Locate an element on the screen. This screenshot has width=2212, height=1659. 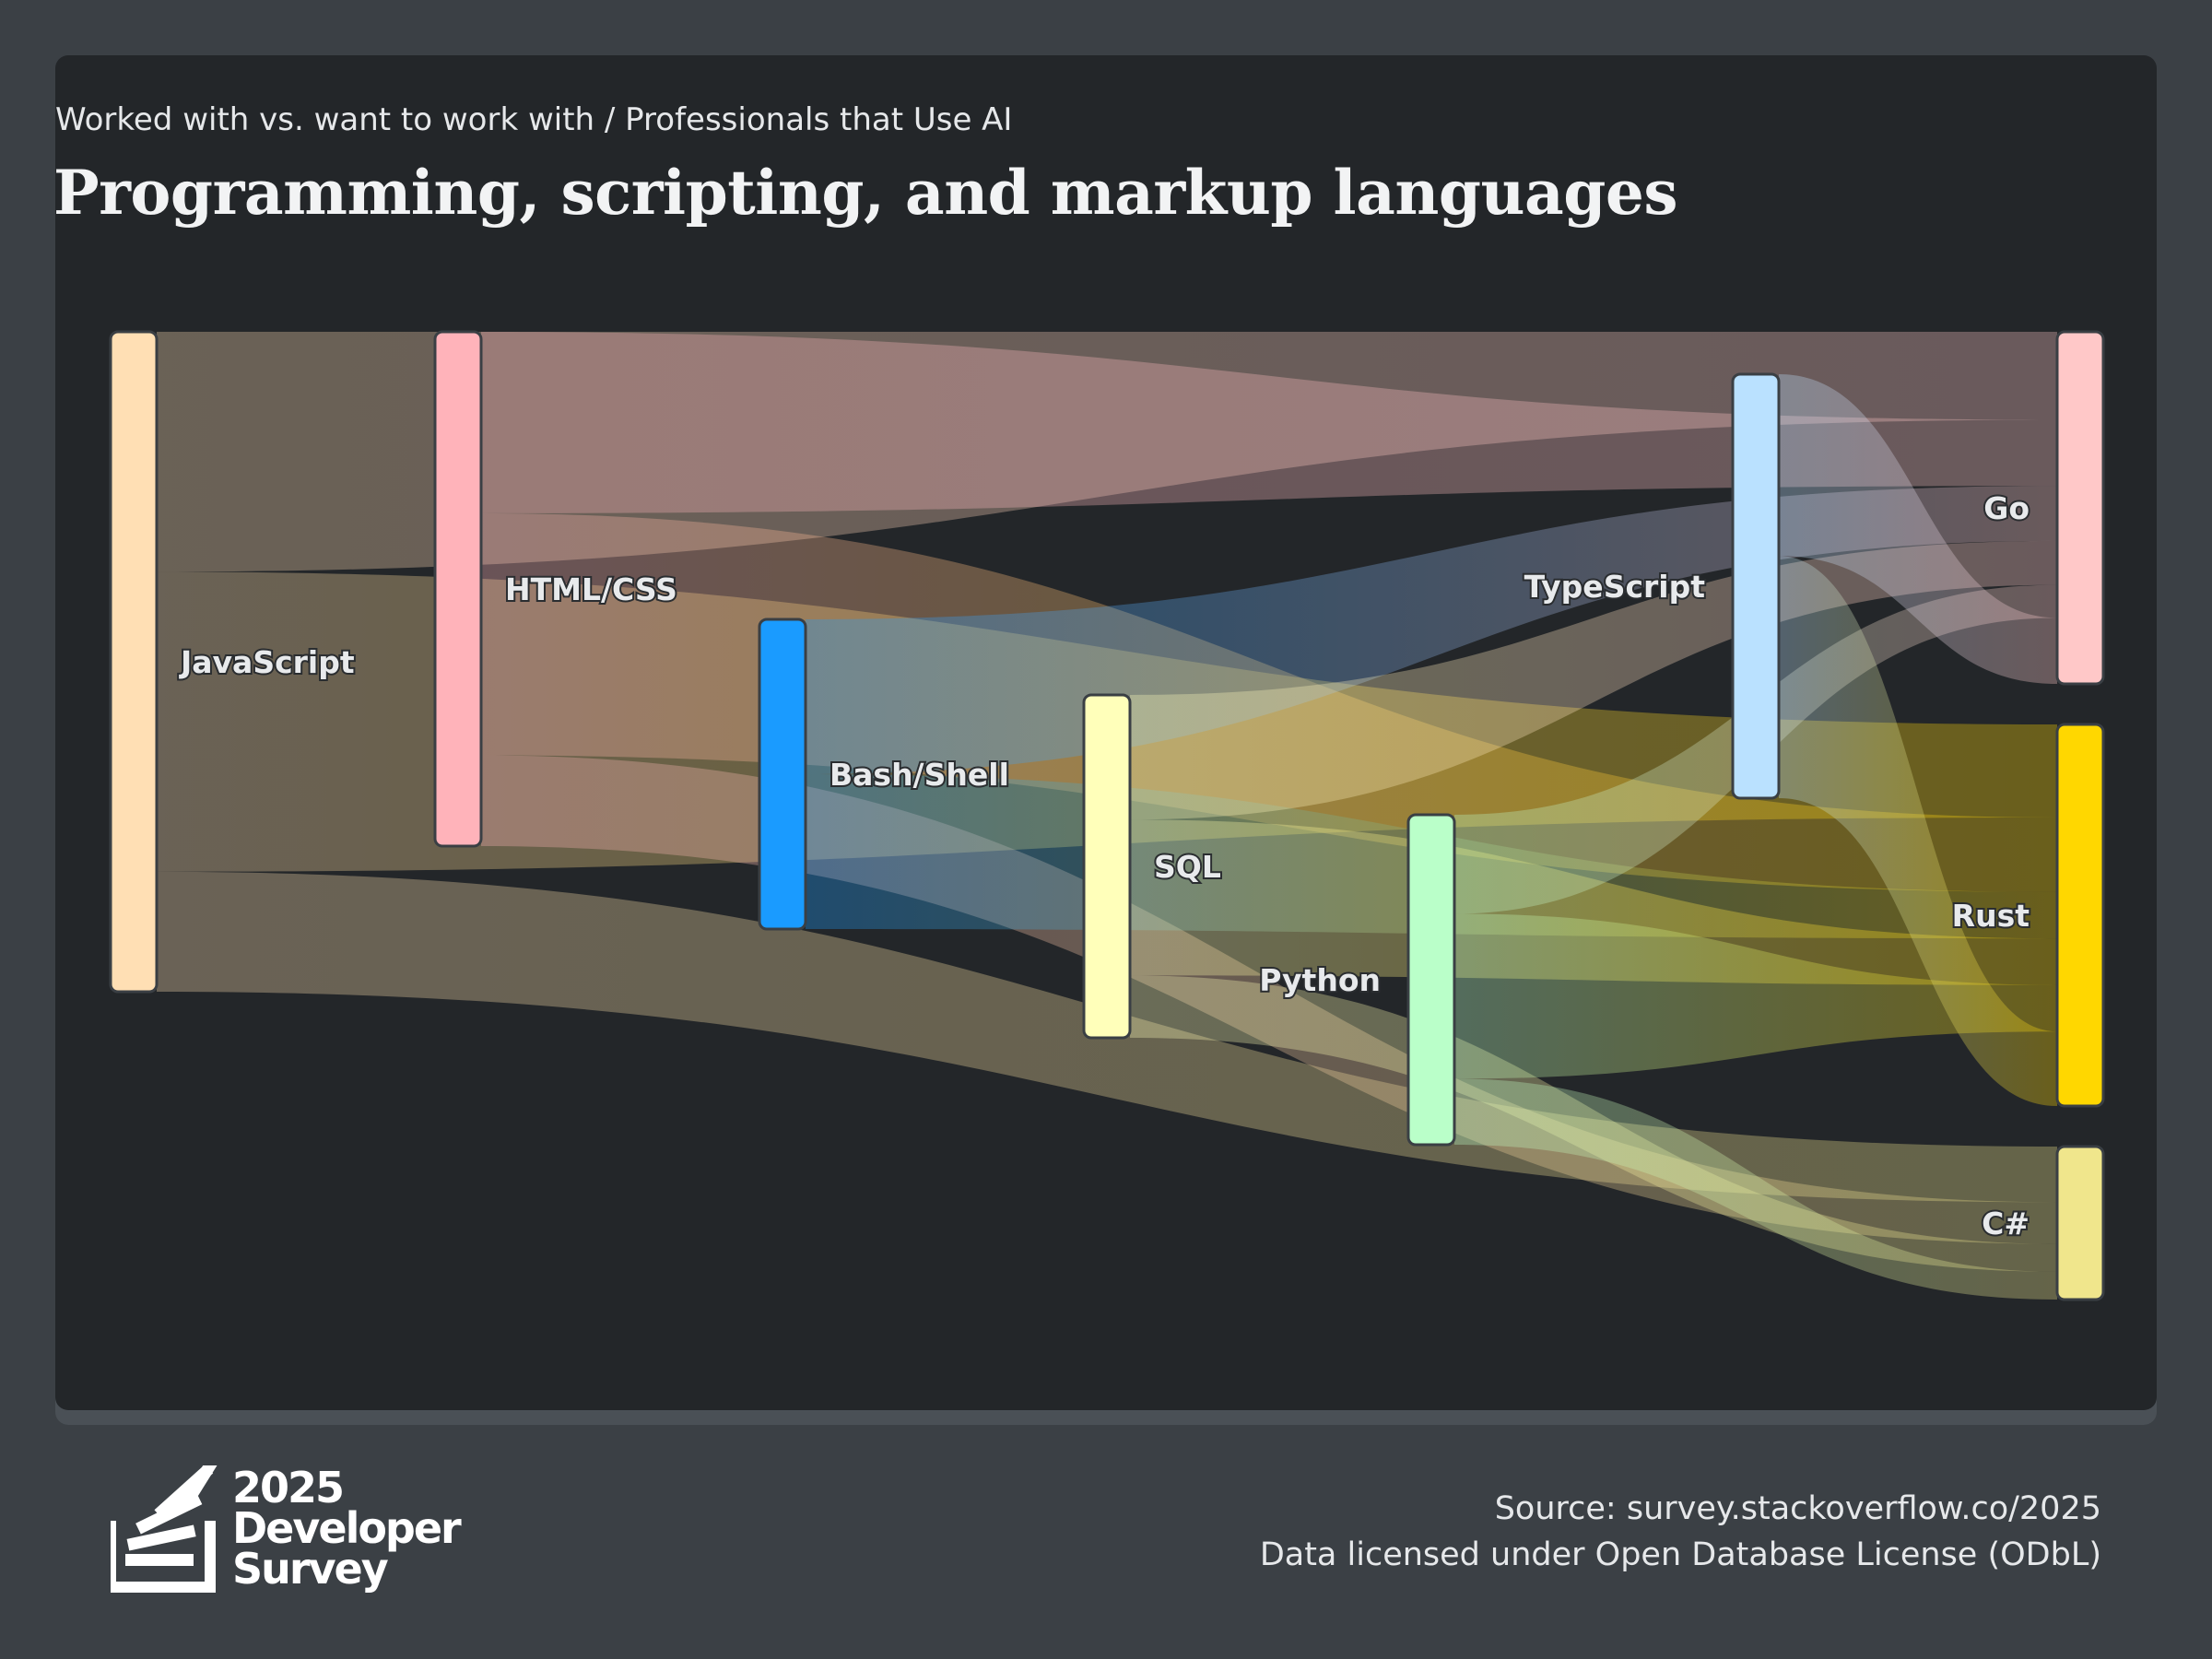
node-label-bashshell: Bash/Shell is located at coordinates (919, 775).